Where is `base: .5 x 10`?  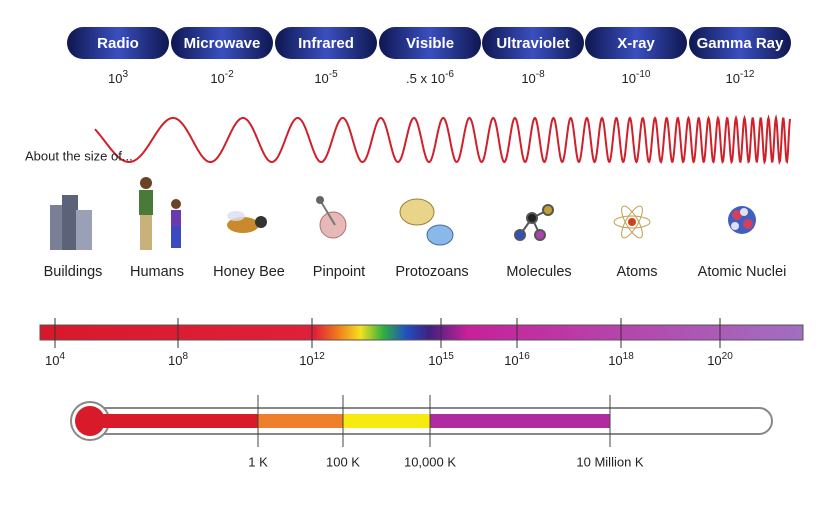 base: .5 x 10 is located at coordinates (425, 78).